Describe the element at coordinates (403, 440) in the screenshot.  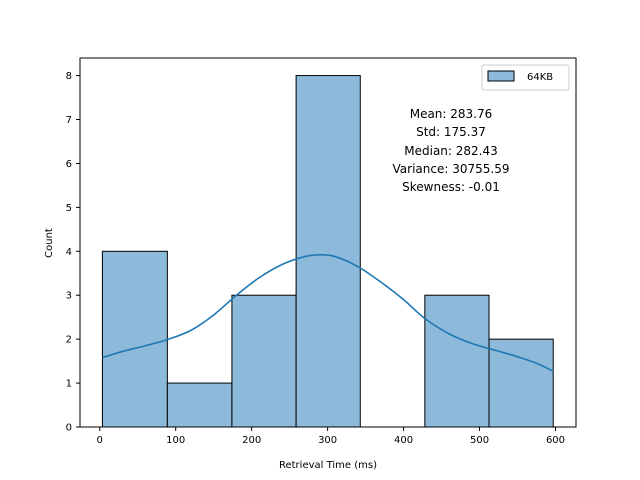
I see `x-tick-label: 400` at that location.